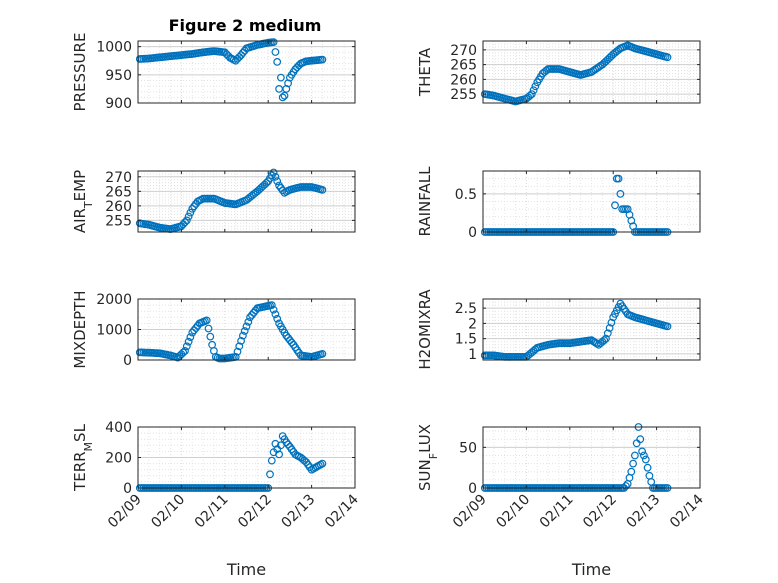 The image size is (778, 583). I want to click on y-tick-label: 200, so click(118, 459).